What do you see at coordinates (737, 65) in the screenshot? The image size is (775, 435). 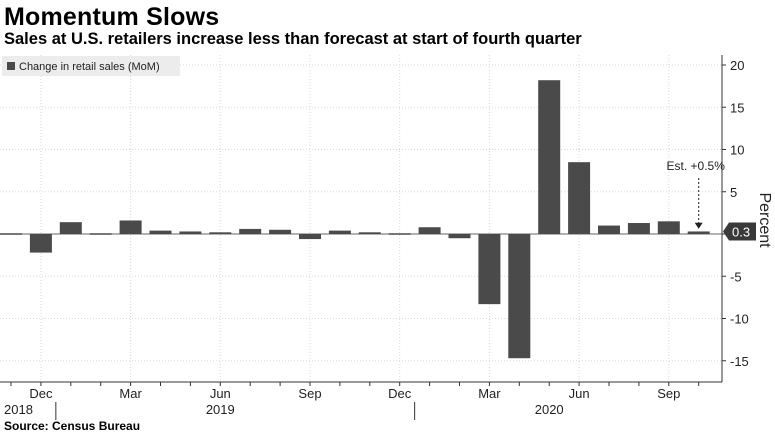 I see `y-tick-label: 20` at bounding box center [737, 65].